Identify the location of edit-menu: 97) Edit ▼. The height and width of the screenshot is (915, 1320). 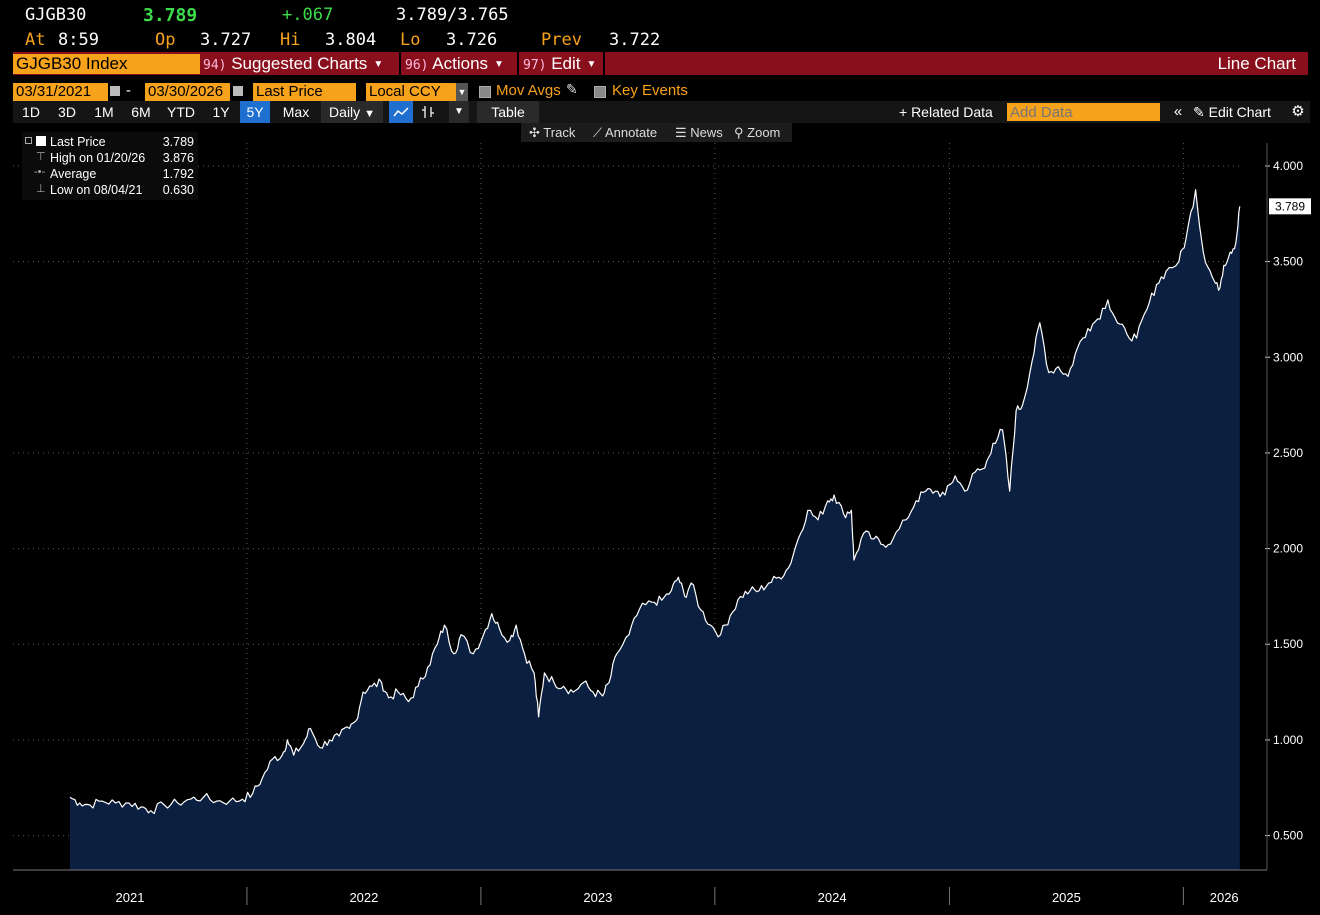
(559, 63).